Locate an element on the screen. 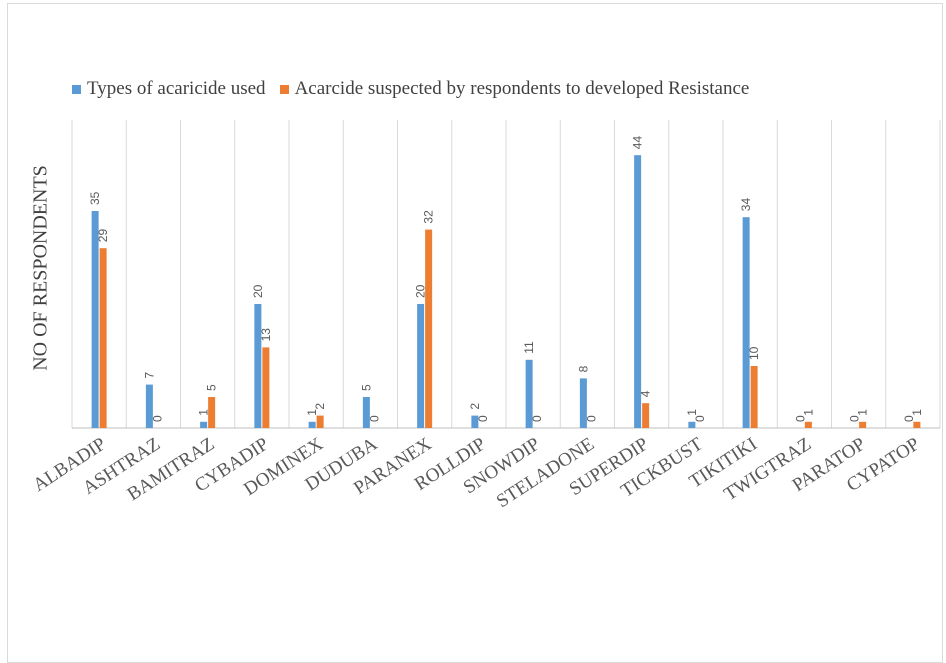  data-label-resistance-albadip: 29 is located at coordinates (103, 236).